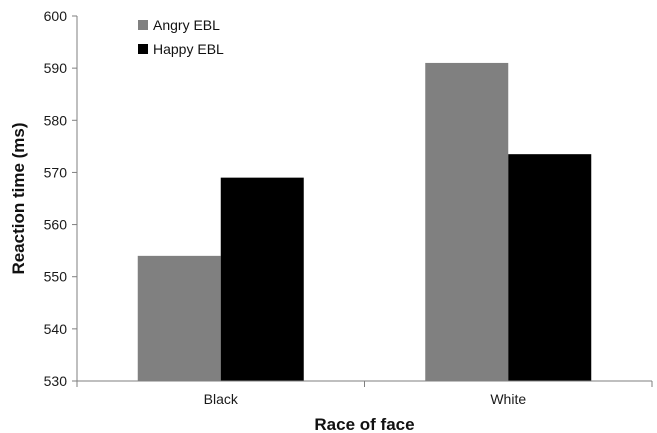  What do you see at coordinates (56, 120) in the screenshot?
I see `y-tick-label-580: 580` at bounding box center [56, 120].